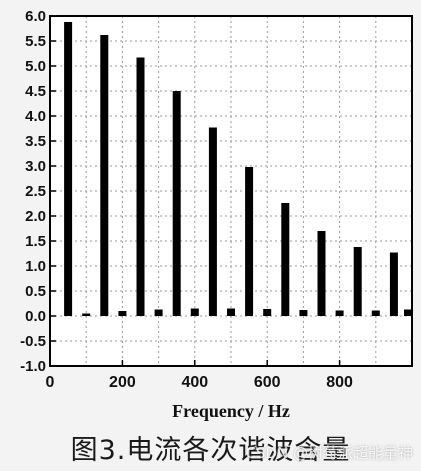  What do you see at coordinates (357, 281) in the screenshot?
I see `bar-850hz` at bounding box center [357, 281].